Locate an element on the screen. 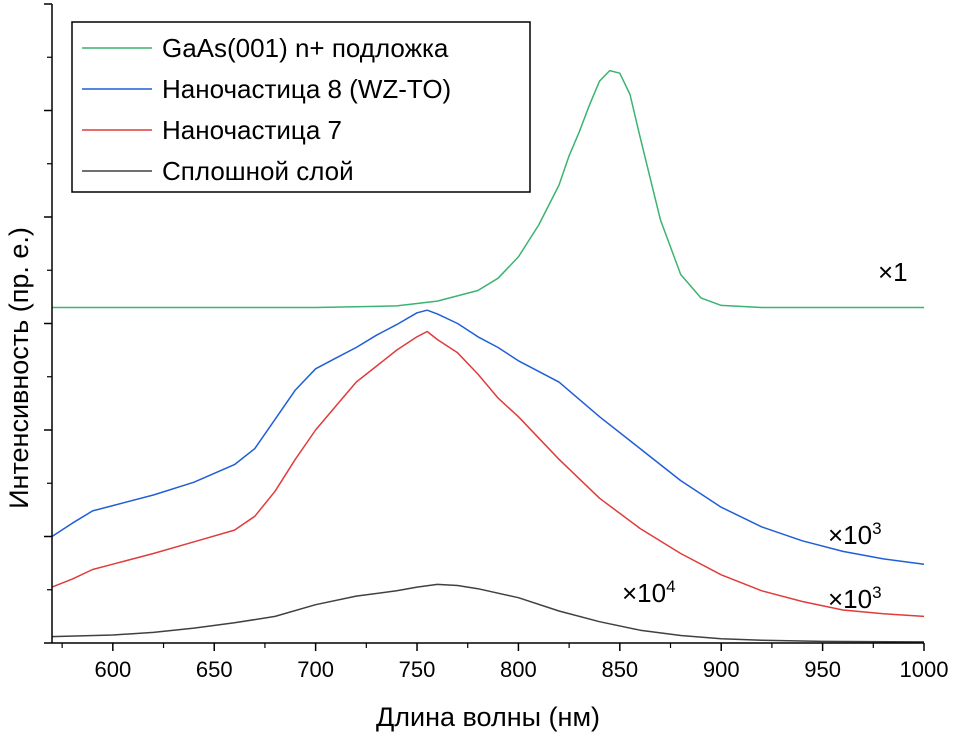 The image size is (953, 733). annotation-nanoparticle-7: ×10³ is located at coordinates (855, 598).